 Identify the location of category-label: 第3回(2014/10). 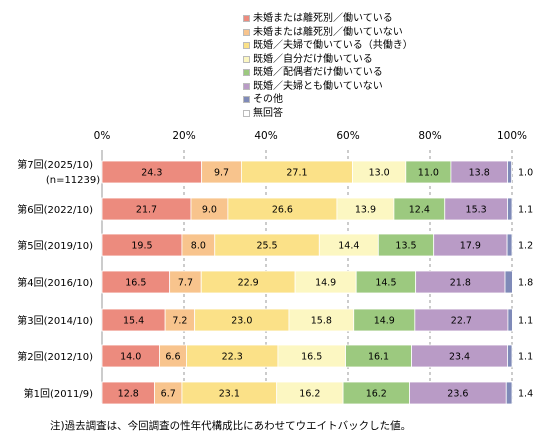
(55, 320).